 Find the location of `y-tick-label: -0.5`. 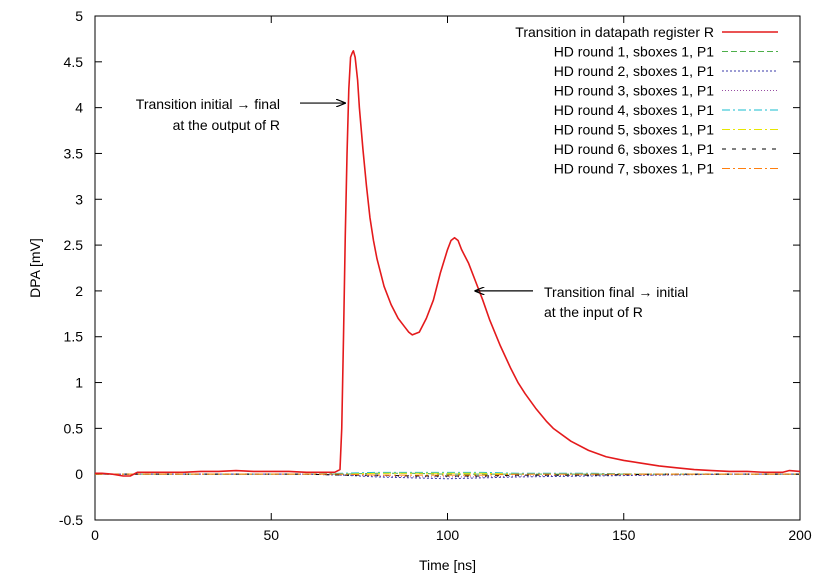

y-tick-label: -0.5 is located at coordinates (71, 520).